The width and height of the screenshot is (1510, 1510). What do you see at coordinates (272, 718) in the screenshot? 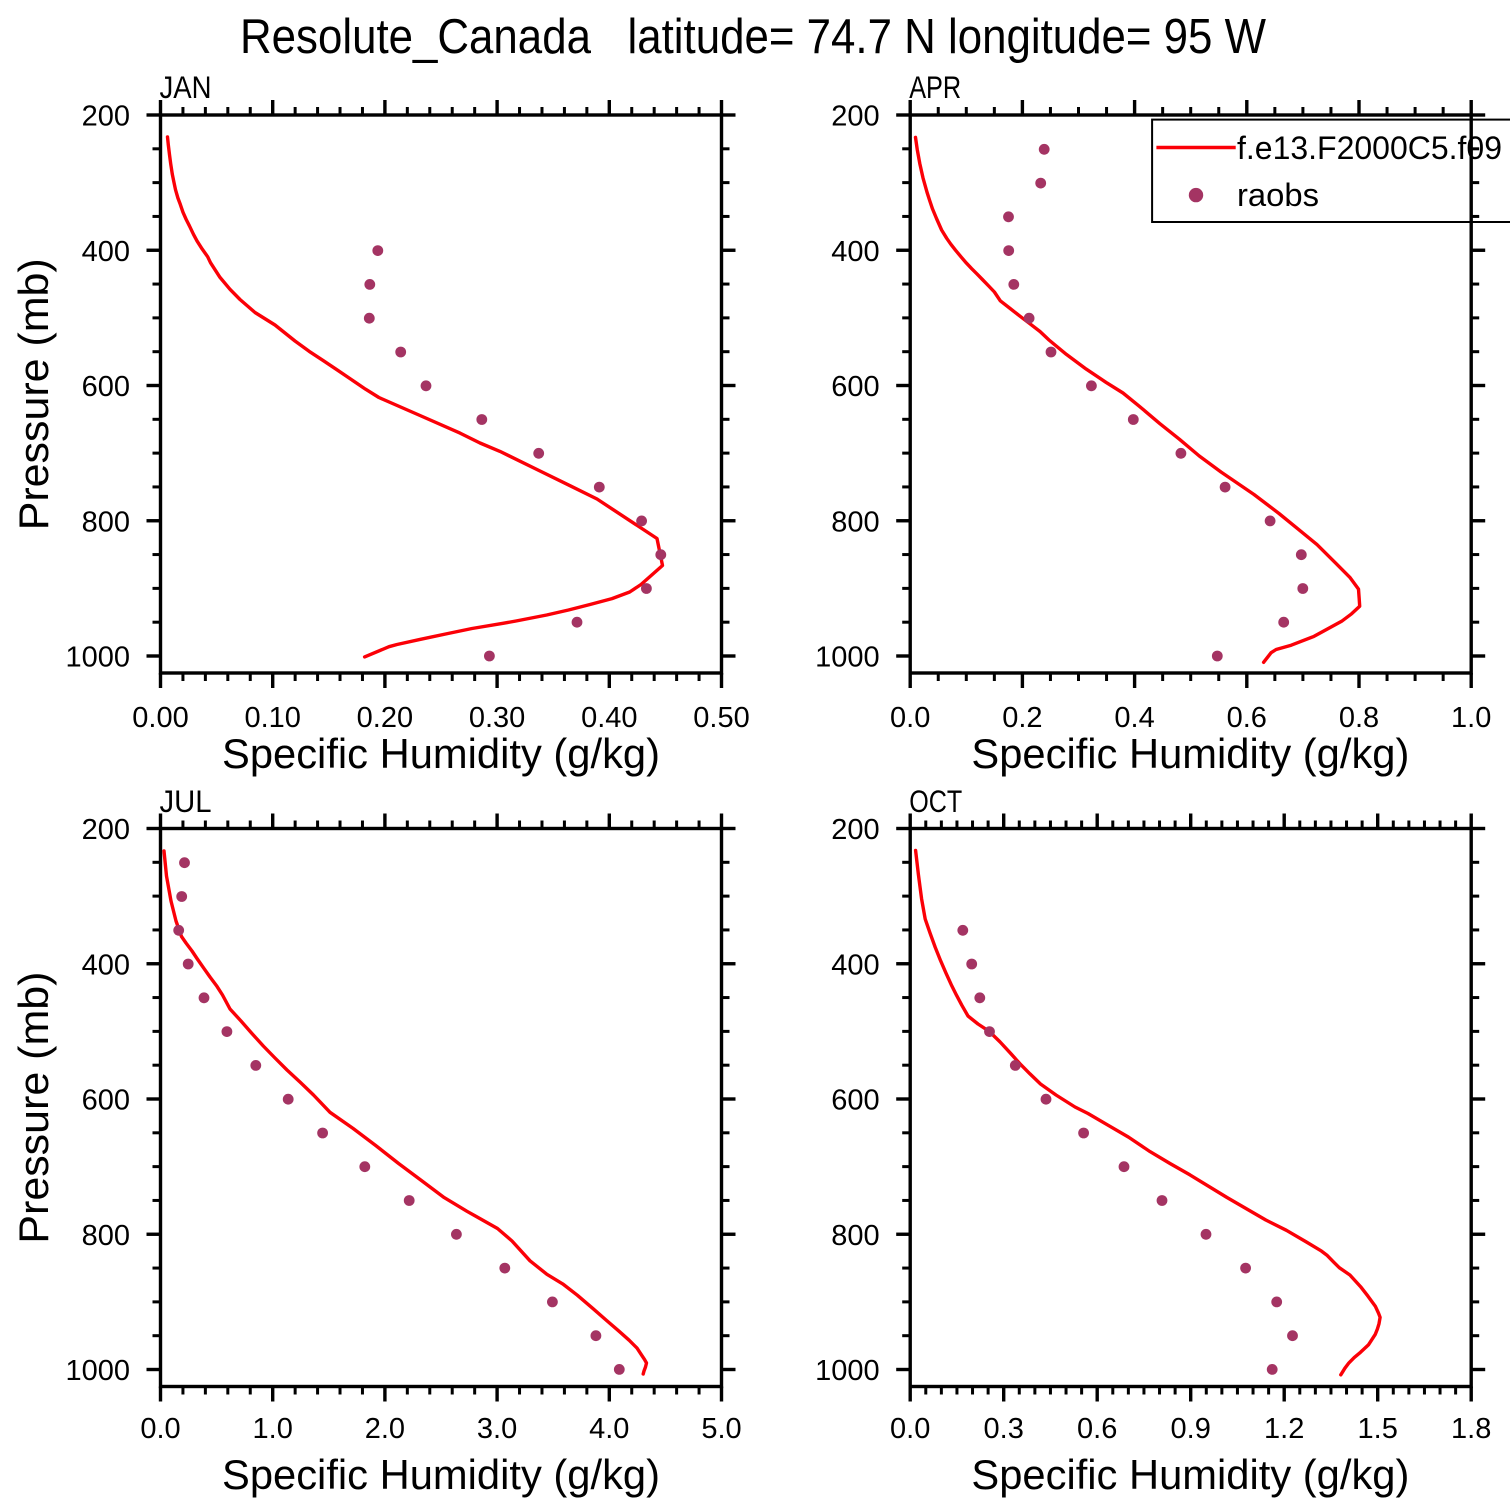
I see `svg-text: 0.10` at bounding box center [272, 718].